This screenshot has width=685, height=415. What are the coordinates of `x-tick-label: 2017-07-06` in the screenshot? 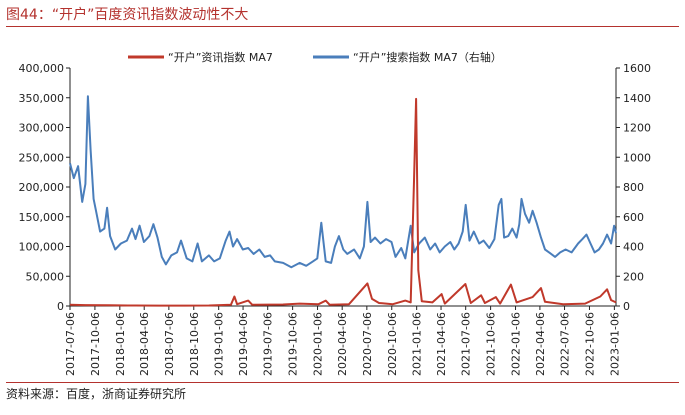 It's located at (70, 344).